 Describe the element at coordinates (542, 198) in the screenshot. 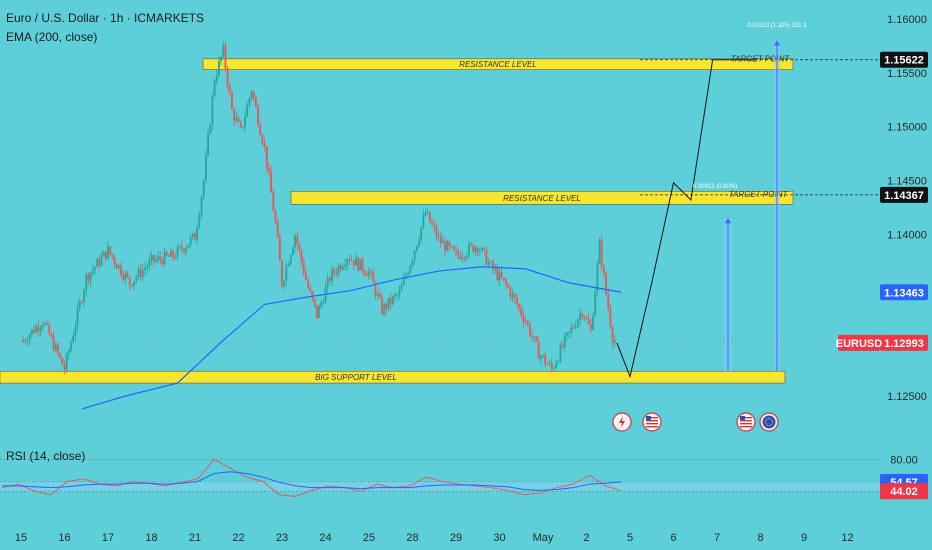

I see `resistance-band-mid-label: RESISTANCE LEVEL` at that location.